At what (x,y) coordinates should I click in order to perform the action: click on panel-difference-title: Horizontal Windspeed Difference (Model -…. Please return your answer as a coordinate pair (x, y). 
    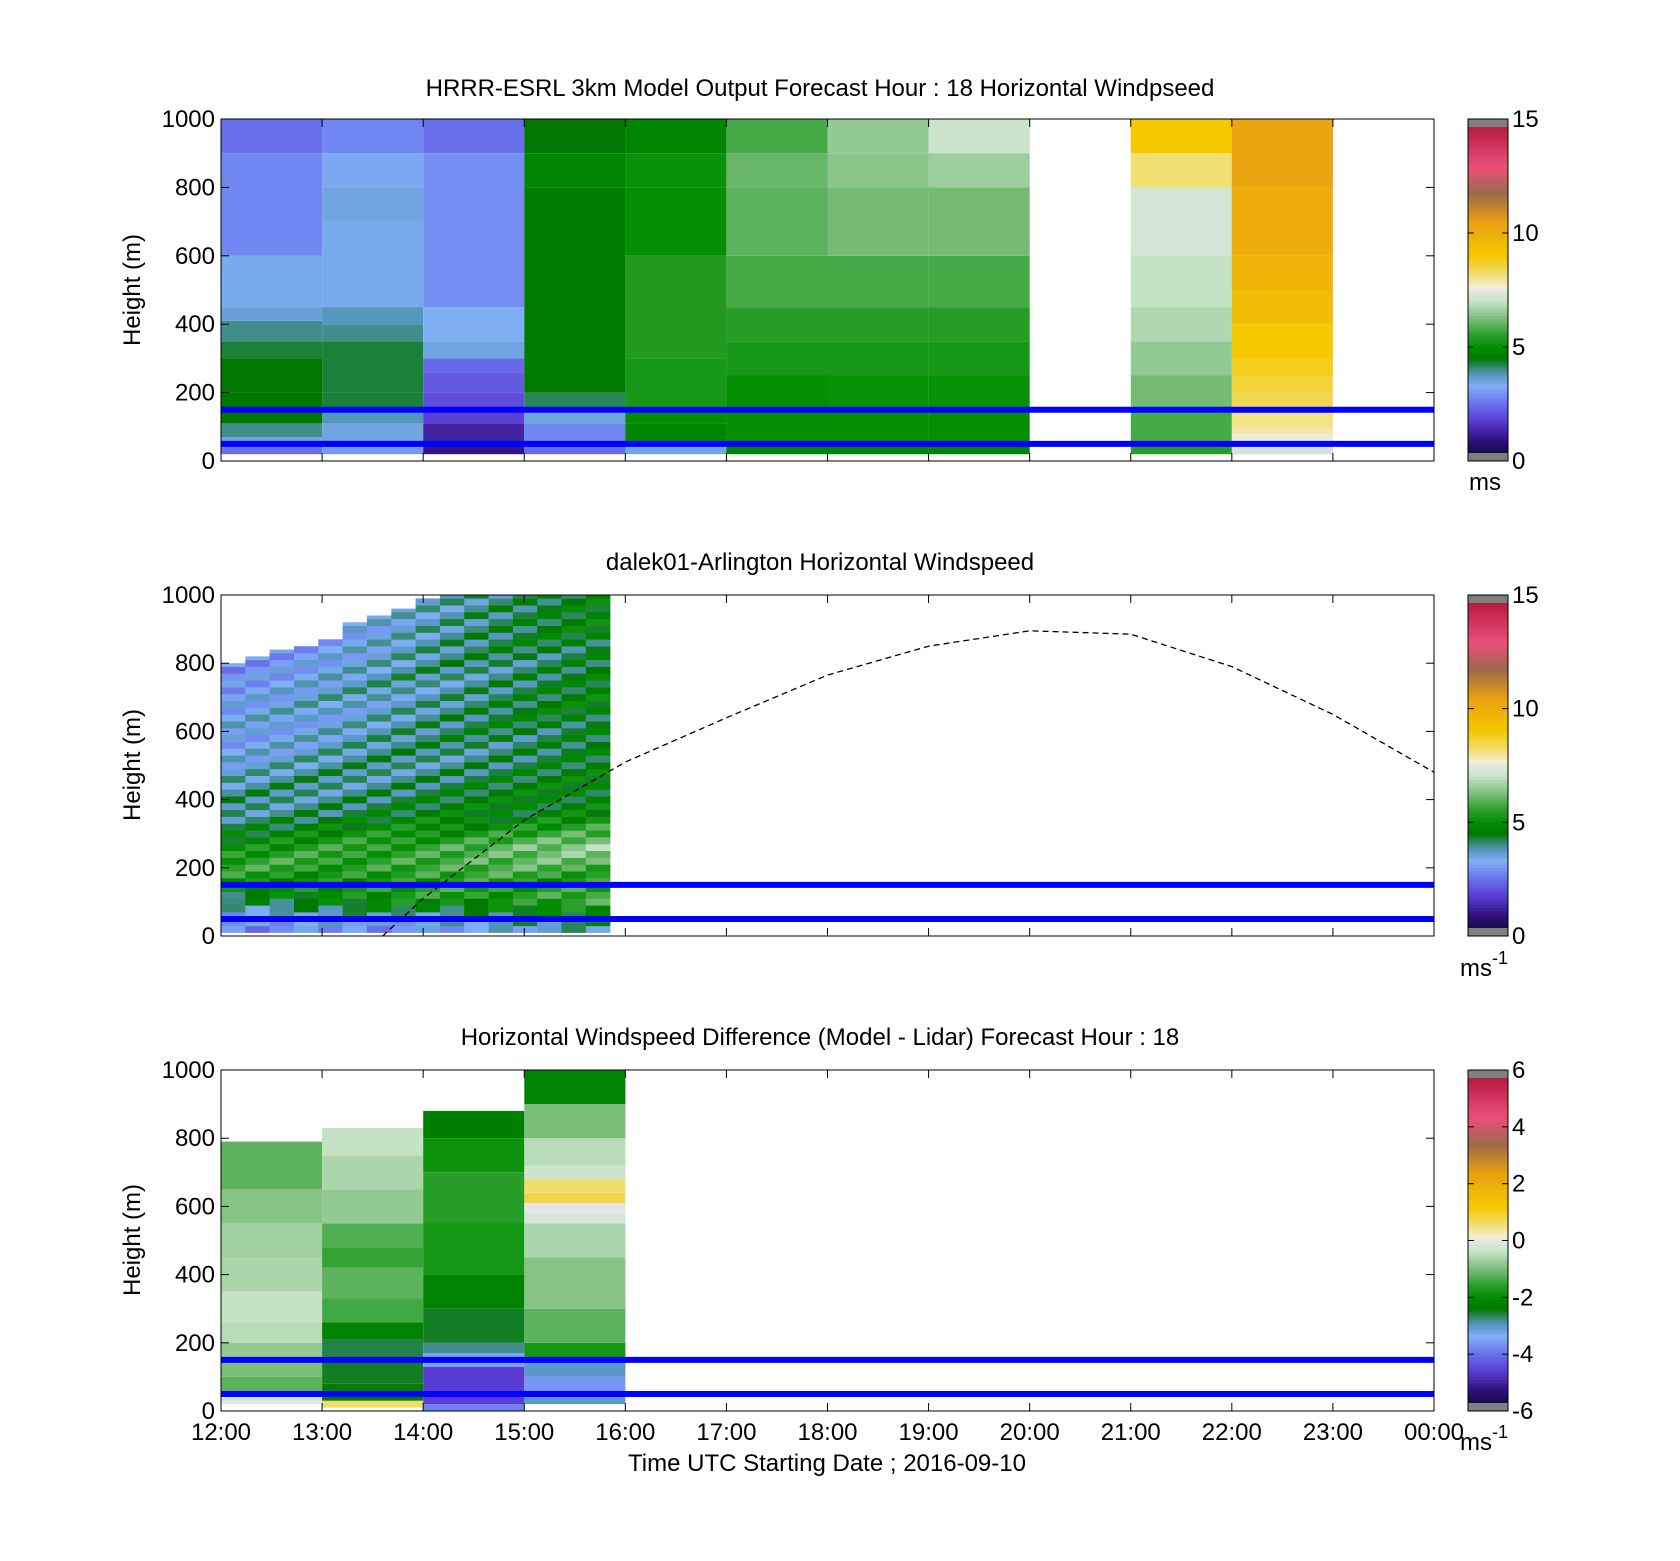
    Looking at the image, I should click on (820, 1037).